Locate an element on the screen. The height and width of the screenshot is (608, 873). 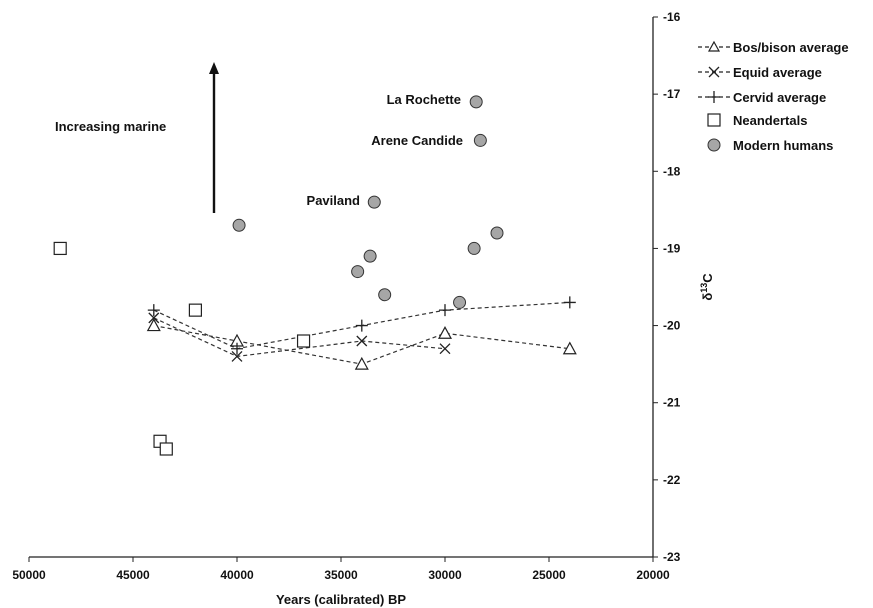
x-tick-label: 30000 is located at coordinates (445, 575).